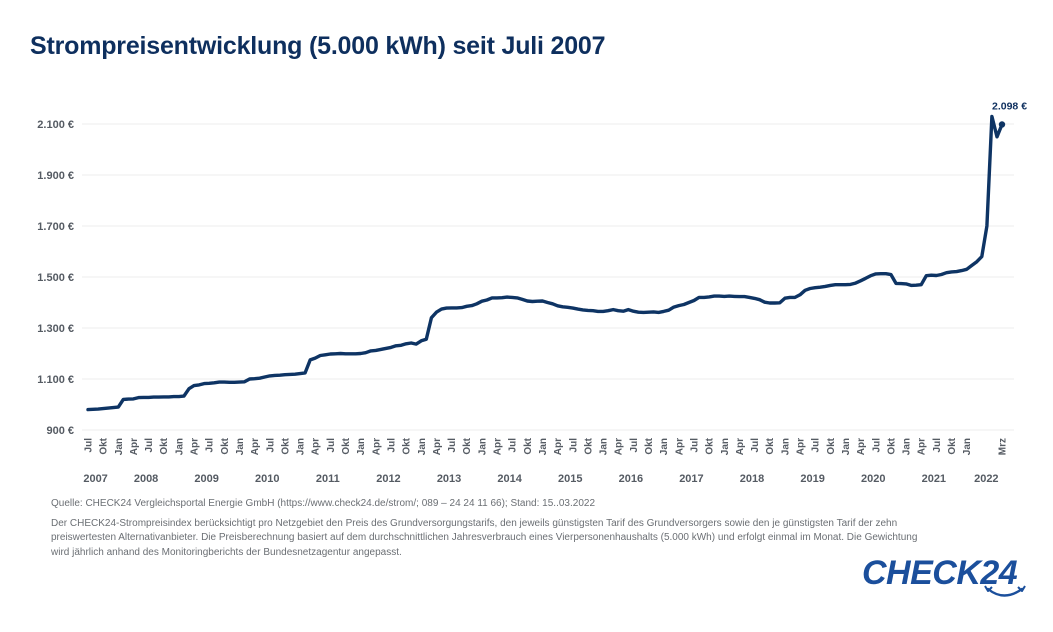 Image resolution: width=1053 pixels, height=632 pixels. Describe the element at coordinates (509, 479) in the screenshot. I see `year-label: 2014` at that location.